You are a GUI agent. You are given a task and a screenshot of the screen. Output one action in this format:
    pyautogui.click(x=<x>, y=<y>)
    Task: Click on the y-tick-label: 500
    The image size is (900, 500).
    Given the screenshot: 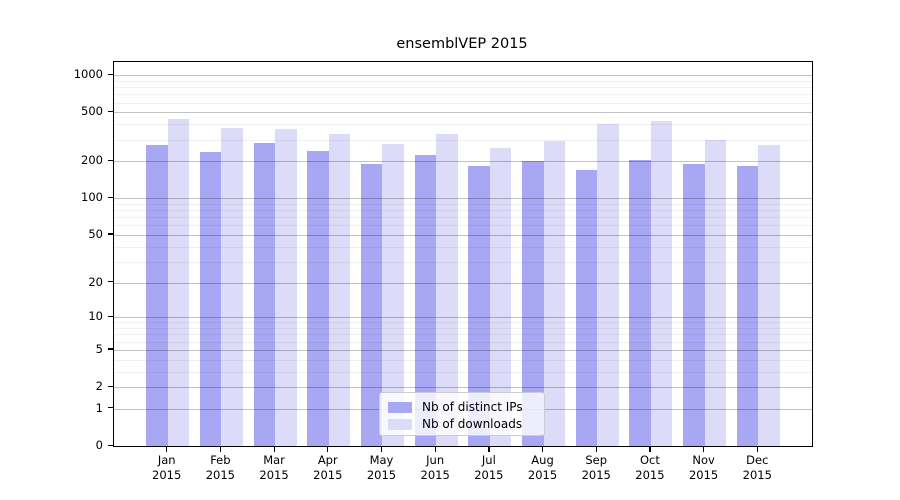 What is the action you would take?
    pyautogui.click(x=92, y=111)
    